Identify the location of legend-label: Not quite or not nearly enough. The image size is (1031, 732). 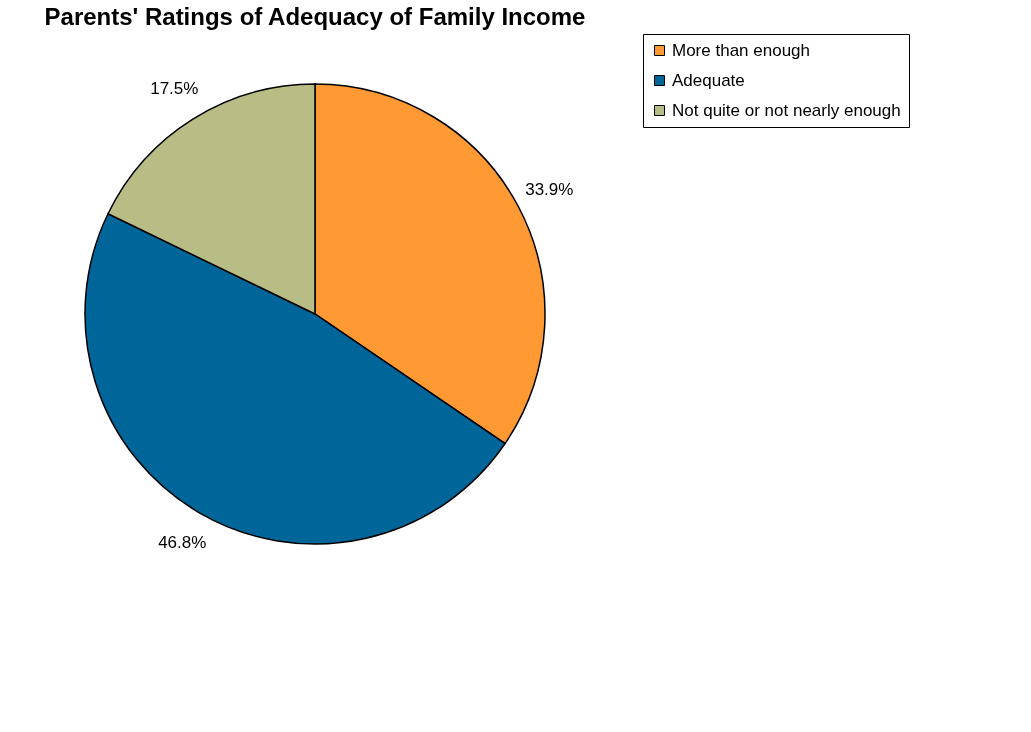
(786, 110).